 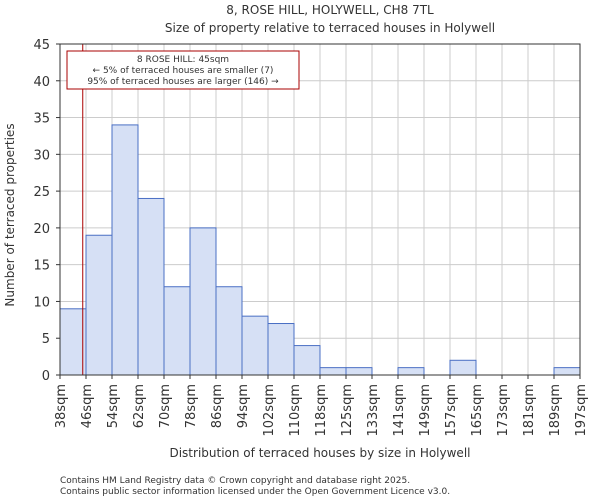 I want to click on x-tick-label: 181sqm, so click(x=529, y=410).